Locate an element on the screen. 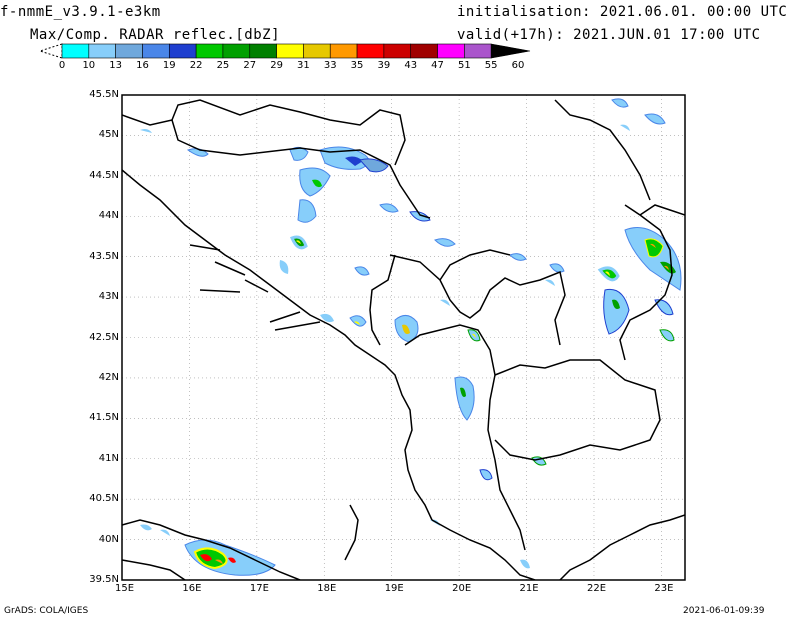 Image resolution: width=800 pixels, height=618 pixels. lon-tick-label: 17E is located at coordinates (259, 588).